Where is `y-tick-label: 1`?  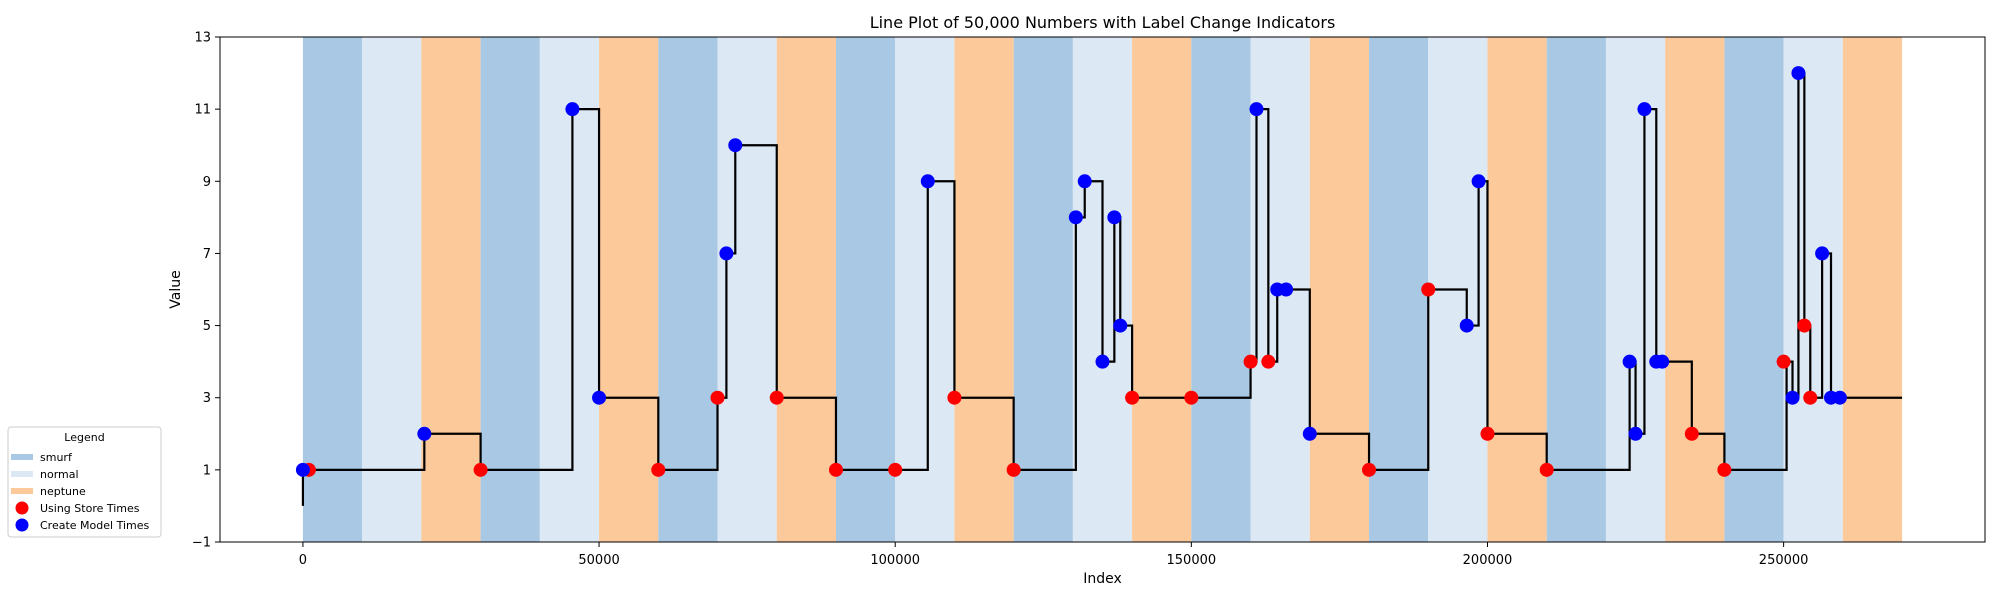
y-tick-label: 1 is located at coordinates (207, 470).